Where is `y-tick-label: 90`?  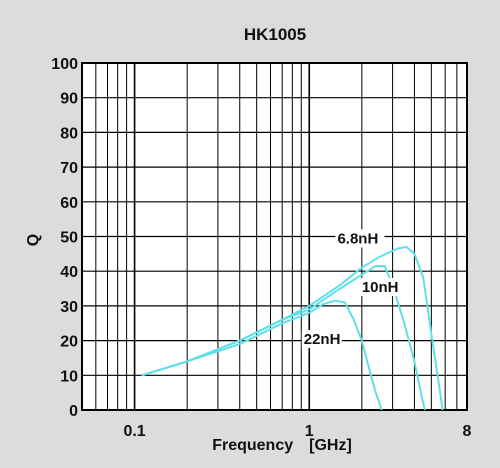 y-tick-label: 90 is located at coordinates (69, 99).